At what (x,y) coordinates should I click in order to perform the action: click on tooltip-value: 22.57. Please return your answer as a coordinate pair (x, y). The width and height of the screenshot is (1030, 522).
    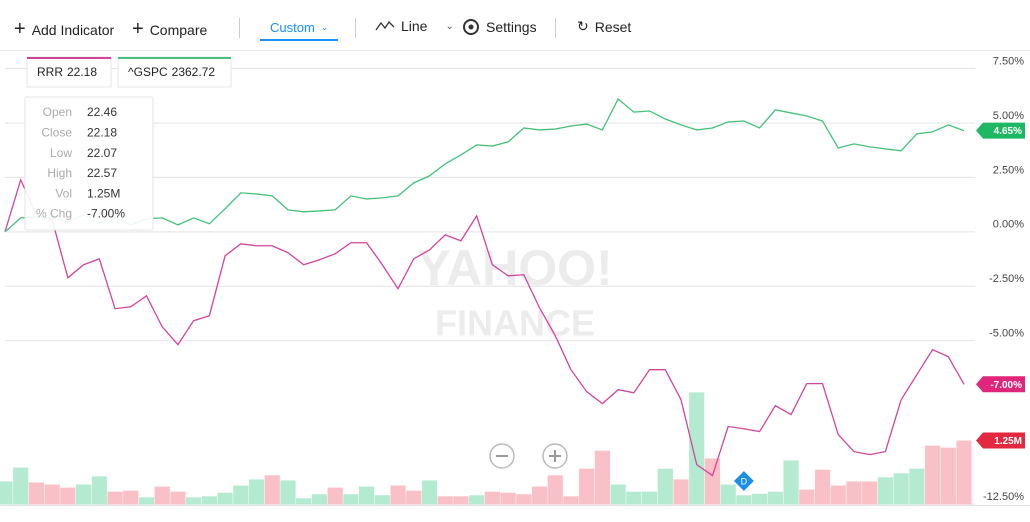
    Looking at the image, I should click on (102, 173).